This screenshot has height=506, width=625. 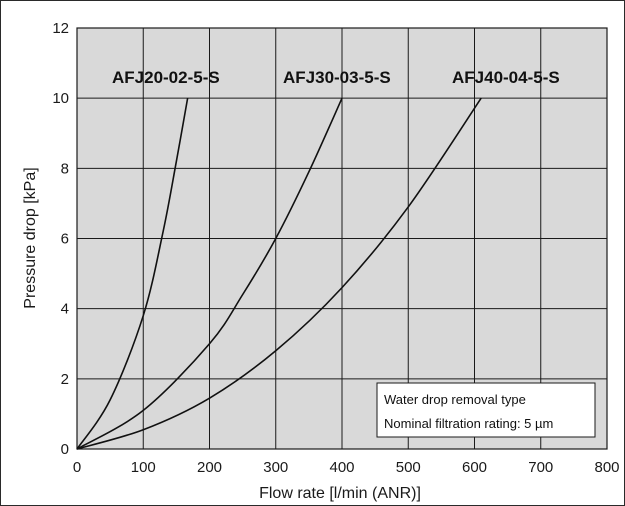 What do you see at coordinates (60, 98) in the screenshot?
I see `y-tick-label: 10` at bounding box center [60, 98].